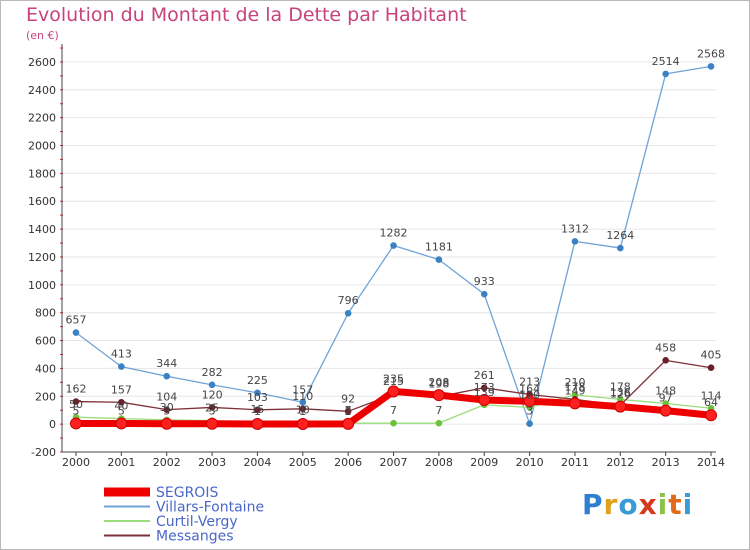  Describe the element at coordinates (42, 62) in the screenshot. I see `y-tick-label: 2600` at that location.